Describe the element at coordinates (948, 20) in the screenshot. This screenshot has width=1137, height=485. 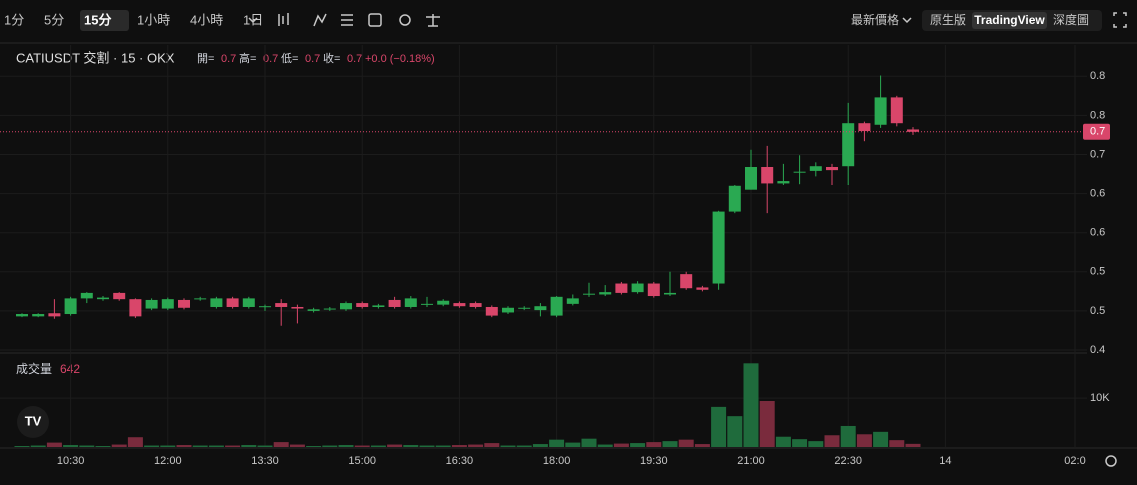
I see `view-button: 原生版` at that location.